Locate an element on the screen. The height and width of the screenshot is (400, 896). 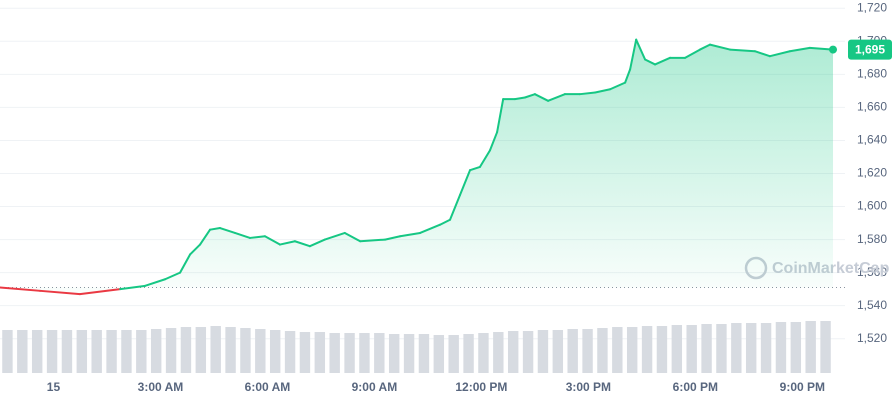
y-tick-label: 1,600 is located at coordinates (872, 206).